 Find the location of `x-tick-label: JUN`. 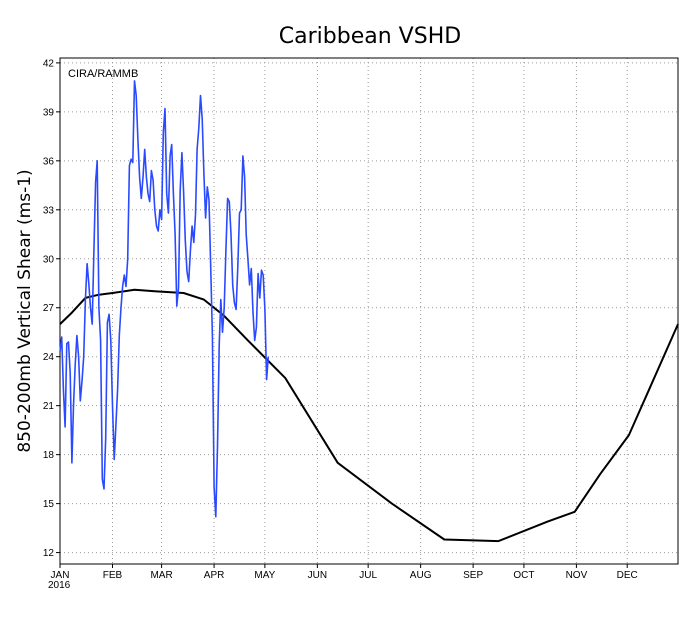

x-tick-label: JUN is located at coordinates (317, 575).